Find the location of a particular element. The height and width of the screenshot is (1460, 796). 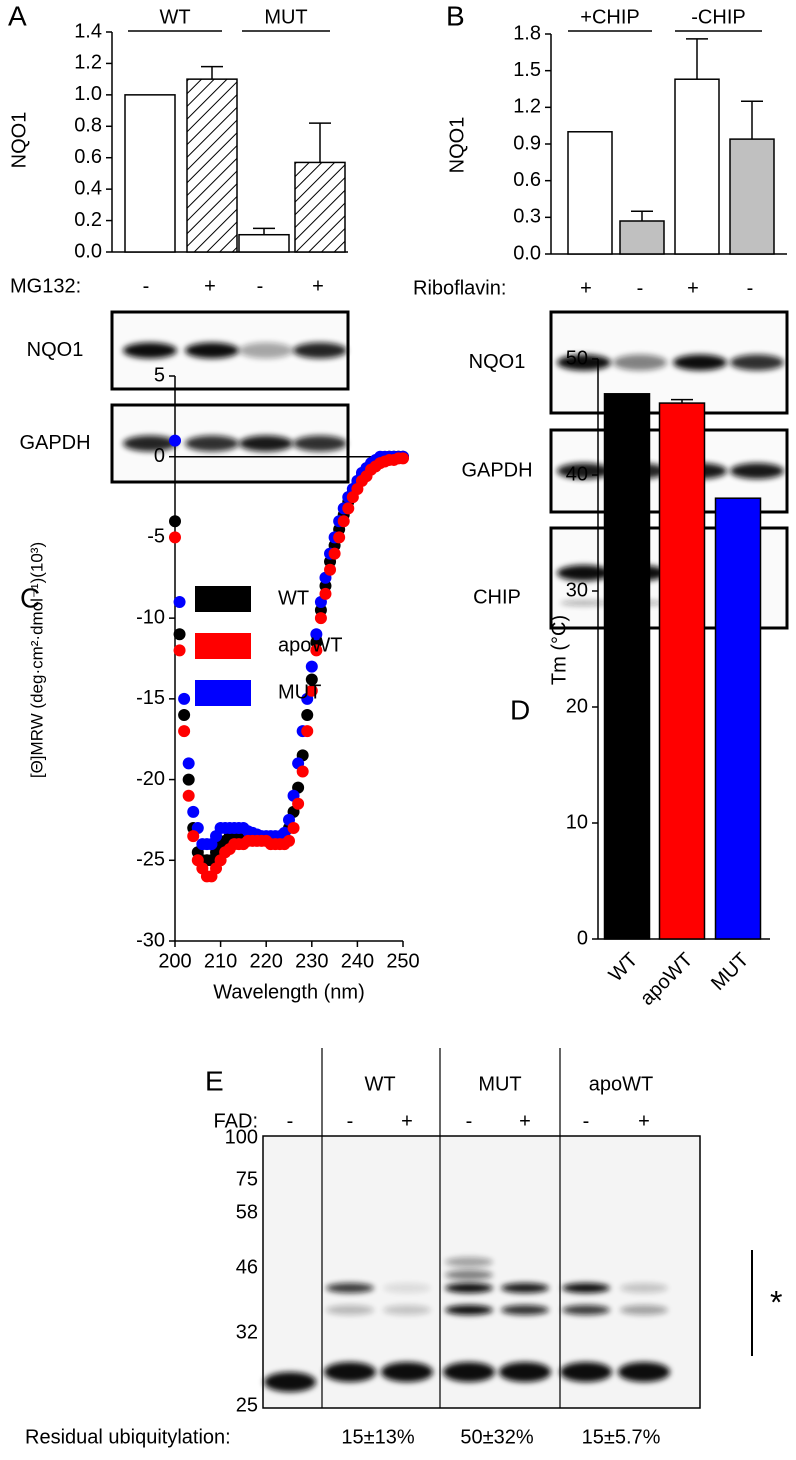

x-axis-label: Riboflavin: is located at coordinates (459, 288).